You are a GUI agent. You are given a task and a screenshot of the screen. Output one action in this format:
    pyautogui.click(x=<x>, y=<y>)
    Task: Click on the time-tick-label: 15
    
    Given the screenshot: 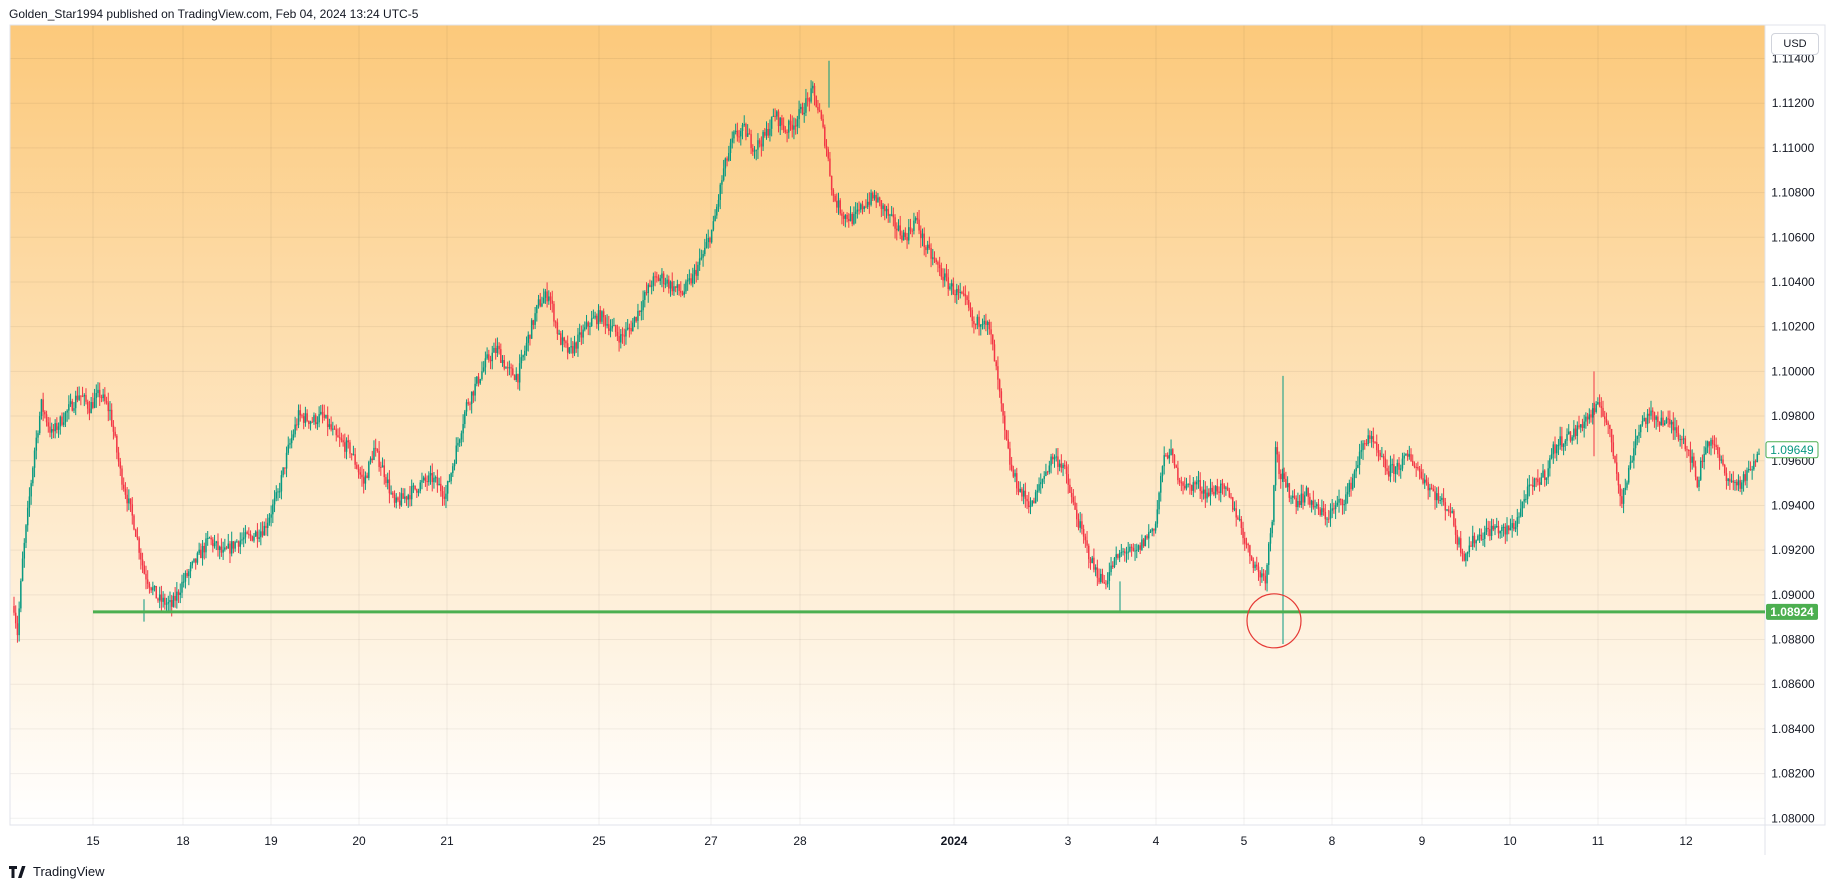 What is the action you would take?
    pyautogui.click(x=93, y=841)
    